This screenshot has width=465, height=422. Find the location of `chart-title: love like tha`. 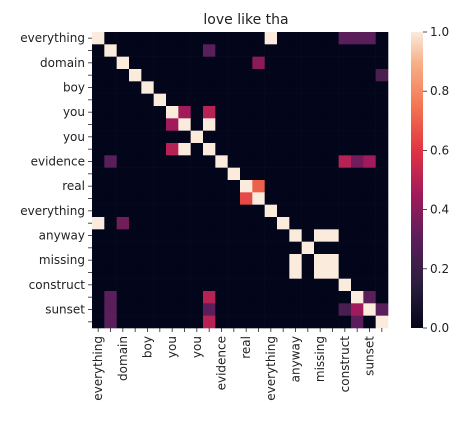

chart-title: love like tha is located at coordinates (245, 20).